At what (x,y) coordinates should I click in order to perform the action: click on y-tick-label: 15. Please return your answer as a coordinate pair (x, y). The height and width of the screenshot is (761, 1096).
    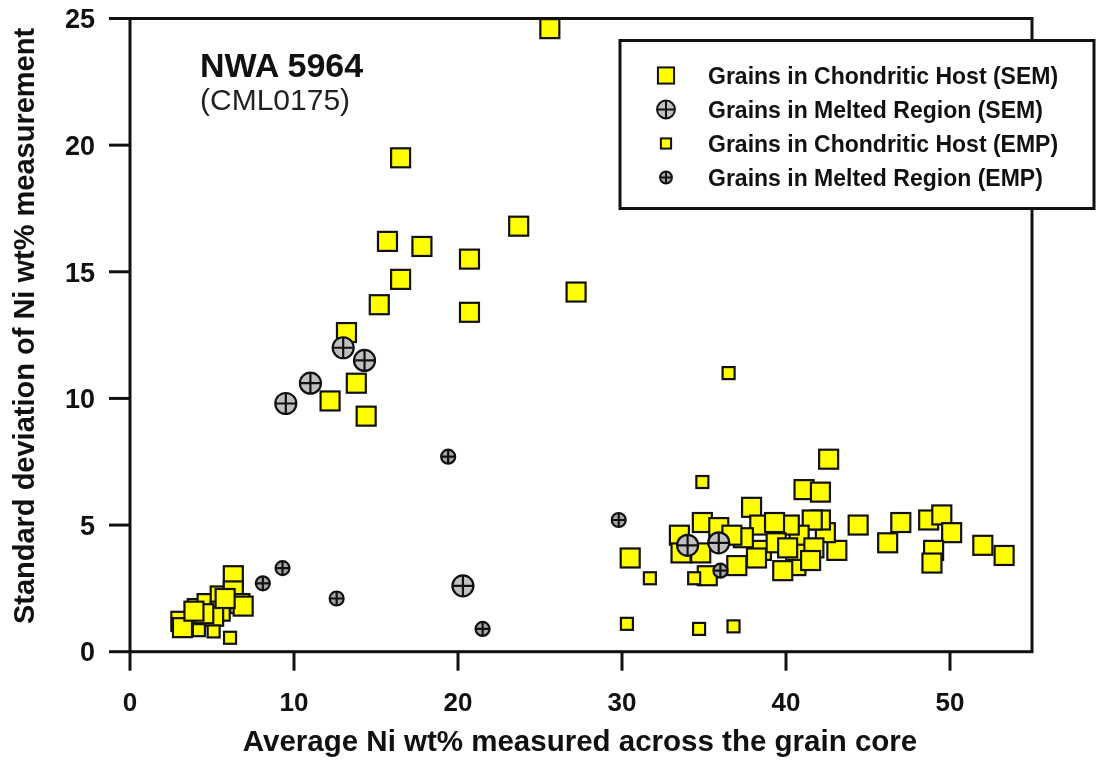
    Looking at the image, I should click on (79, 272).